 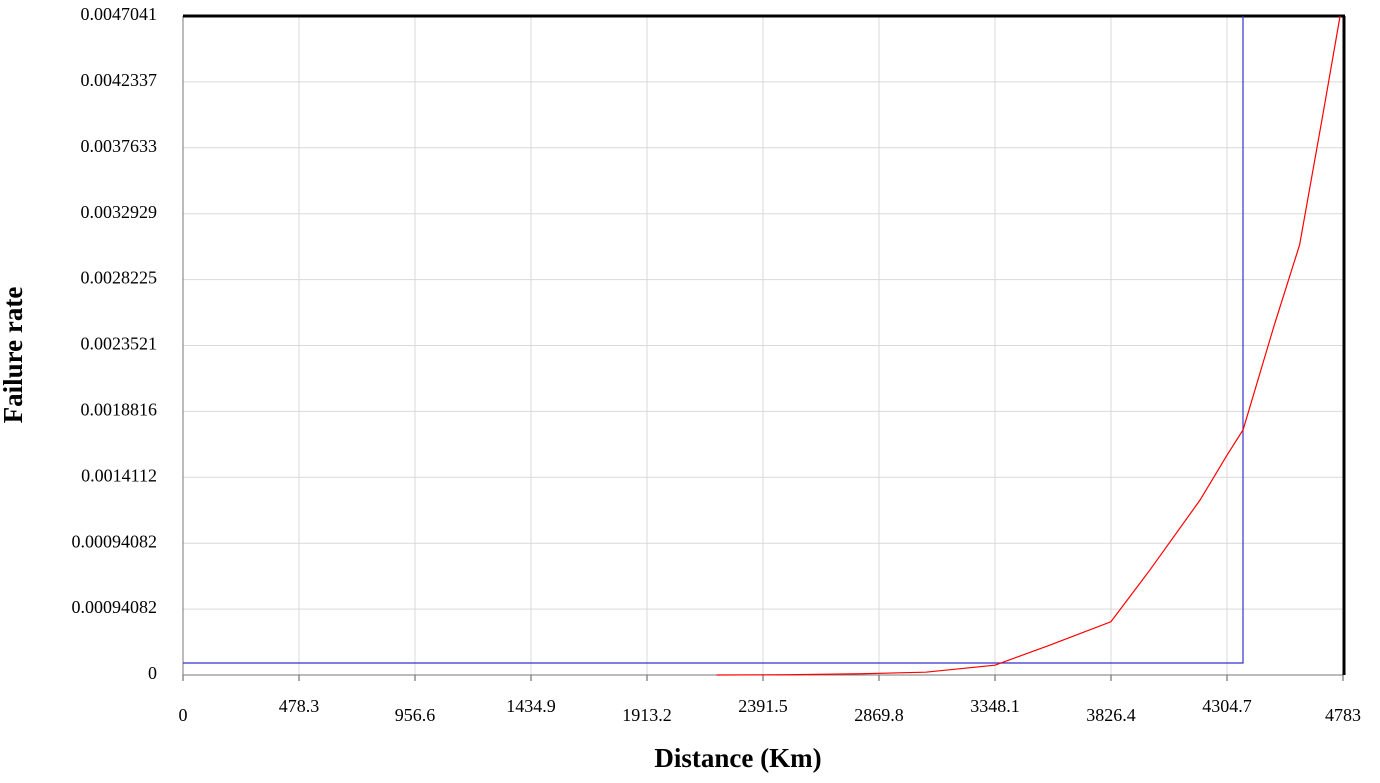 What do you see at coordinates (299, 706) in the screenshot?
I see `x-tick-label: 478.3` at bounding box center [299, 706].